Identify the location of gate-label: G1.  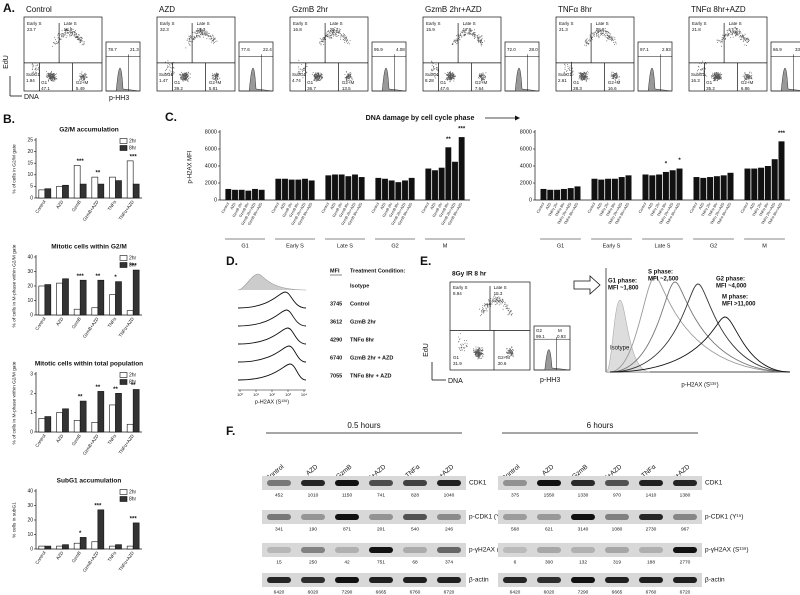
(44, 82).